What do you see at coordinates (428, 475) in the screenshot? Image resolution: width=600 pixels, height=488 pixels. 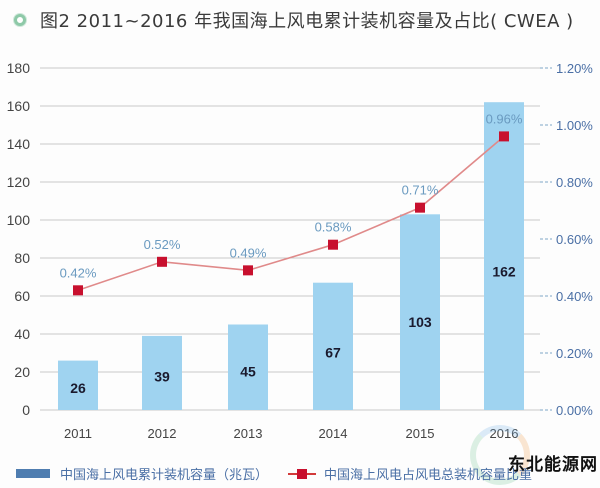 I see `legend-line-label: 中国海上风电占风电总装机容量比重` at bounding box center [428, 475].